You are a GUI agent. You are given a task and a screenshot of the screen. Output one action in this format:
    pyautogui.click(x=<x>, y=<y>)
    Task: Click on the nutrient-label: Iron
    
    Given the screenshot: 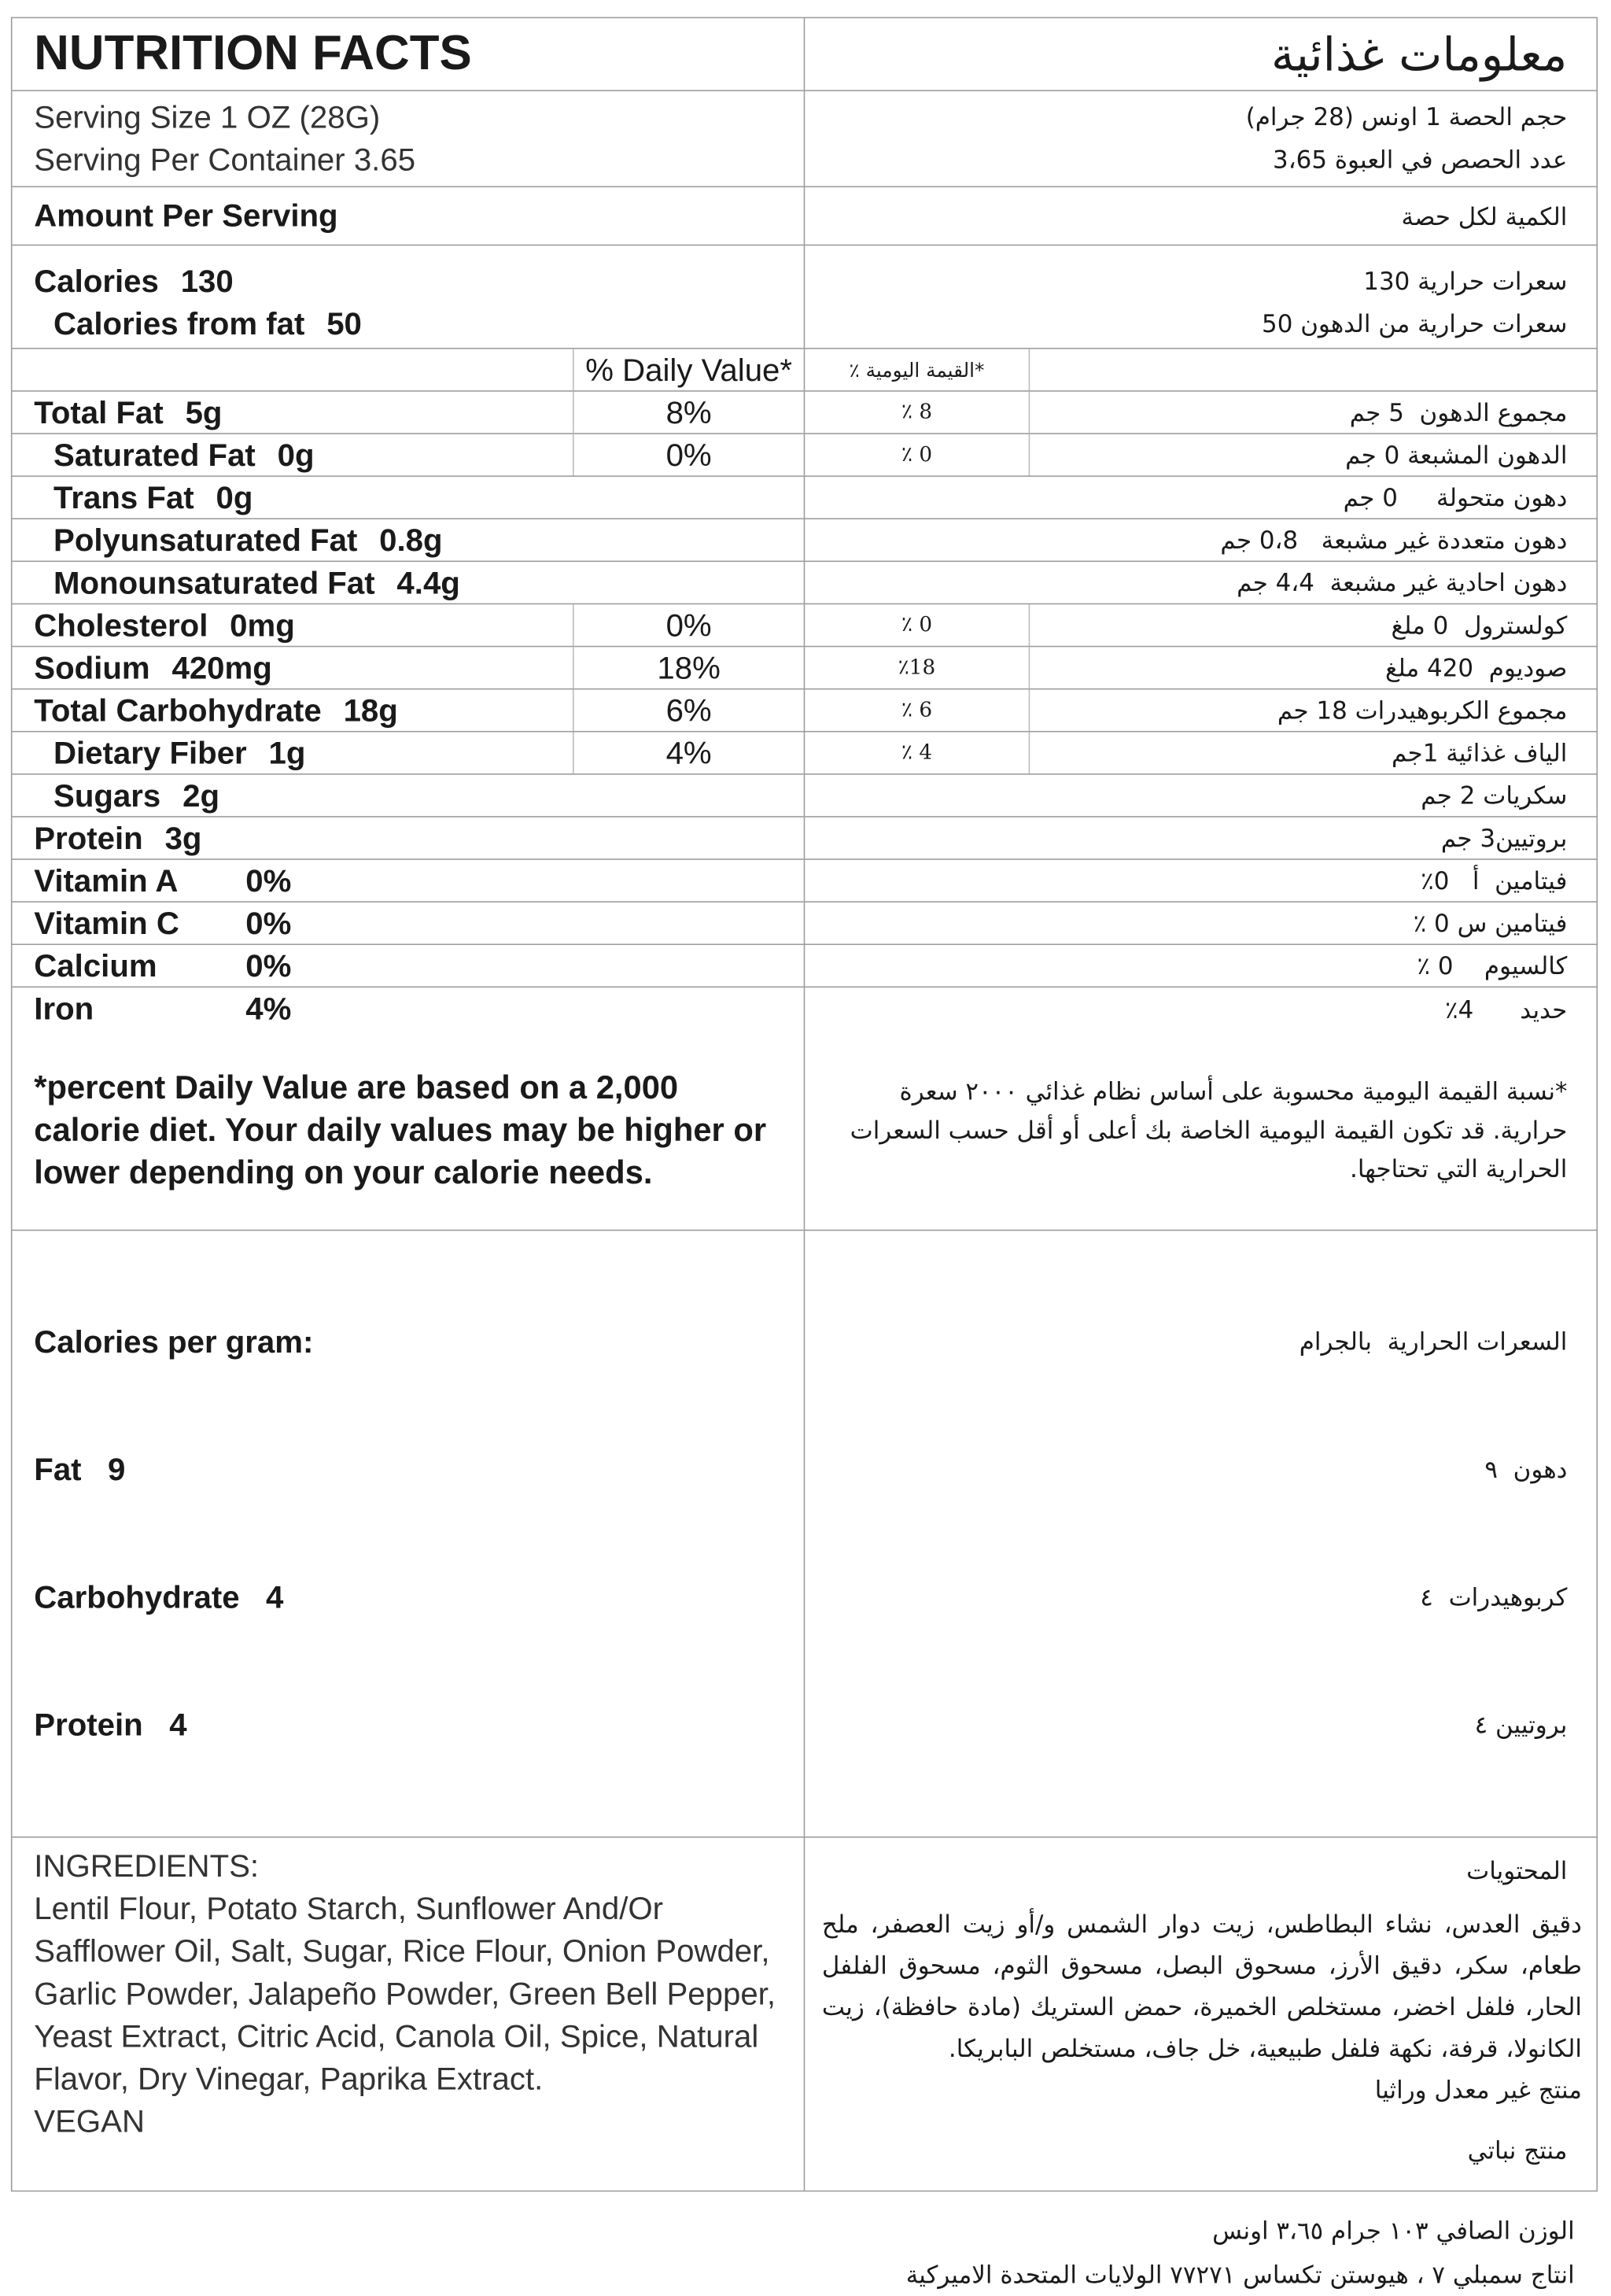 What is the action you would take?
    pyautogui.click(x=64, y=1008)
    